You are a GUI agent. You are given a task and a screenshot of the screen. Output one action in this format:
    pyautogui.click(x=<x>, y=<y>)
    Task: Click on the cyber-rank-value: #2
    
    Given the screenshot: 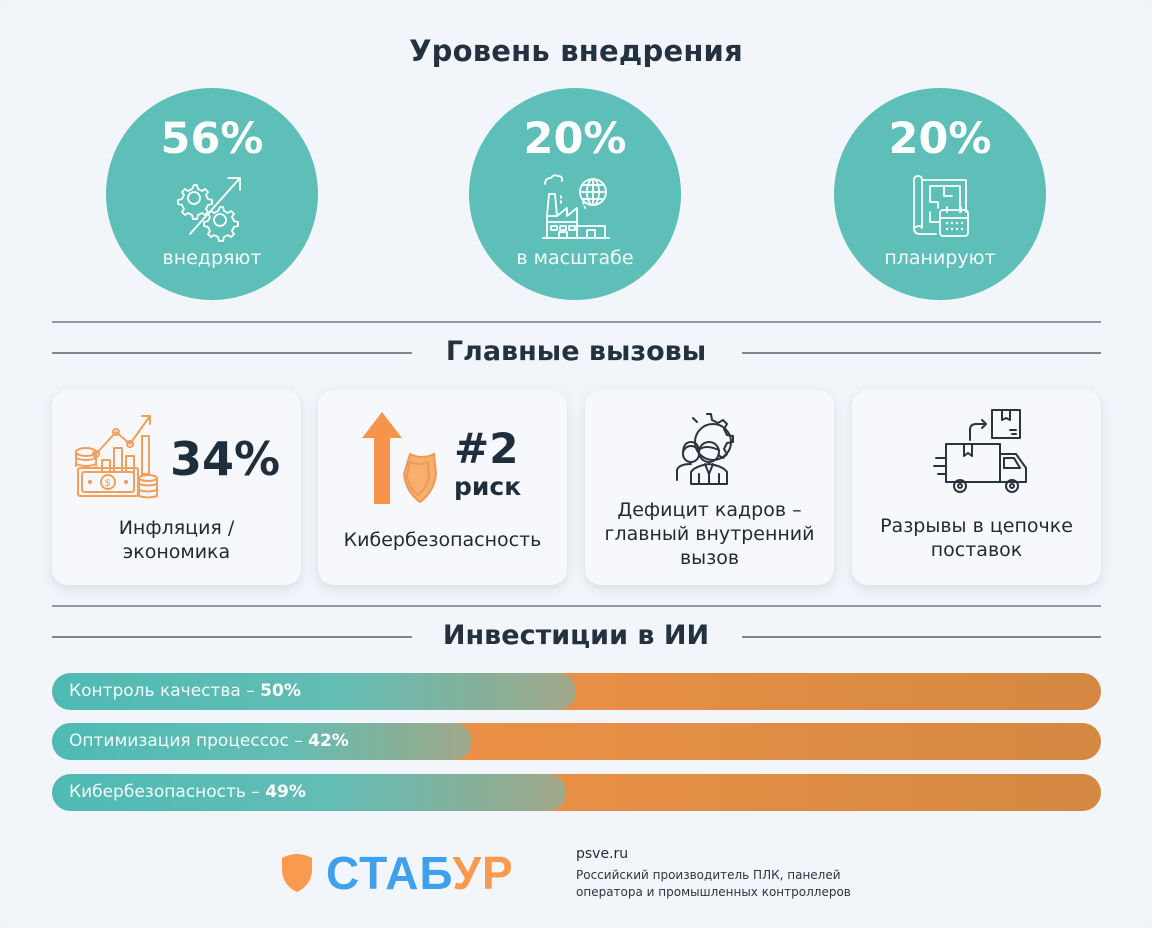 What is the action you would take?
    pyautogui.click(x=486, y=448)
    